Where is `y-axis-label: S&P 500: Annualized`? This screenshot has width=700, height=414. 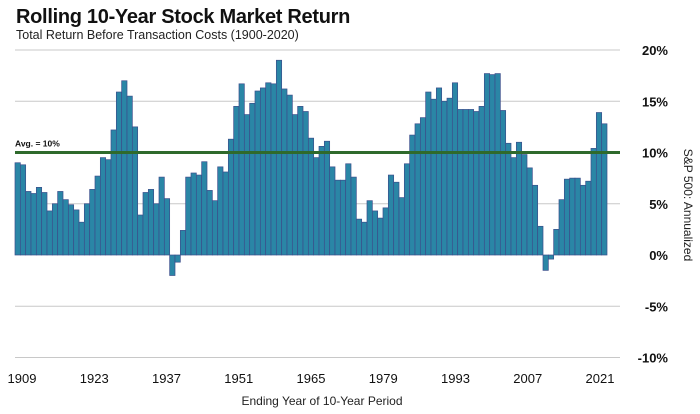
y-axis-label: S&P 500: Annualized is located at coordinates (688, 205).